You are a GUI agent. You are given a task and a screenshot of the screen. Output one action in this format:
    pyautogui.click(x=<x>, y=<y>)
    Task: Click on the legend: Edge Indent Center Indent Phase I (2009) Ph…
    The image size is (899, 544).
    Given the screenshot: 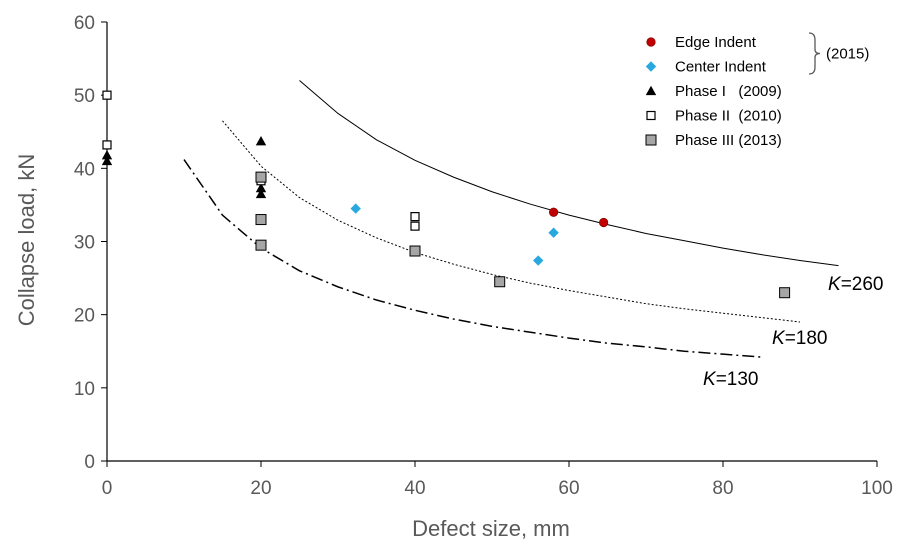 What is the action you would take?
    pyautogui.click(x=757, y=90)
    